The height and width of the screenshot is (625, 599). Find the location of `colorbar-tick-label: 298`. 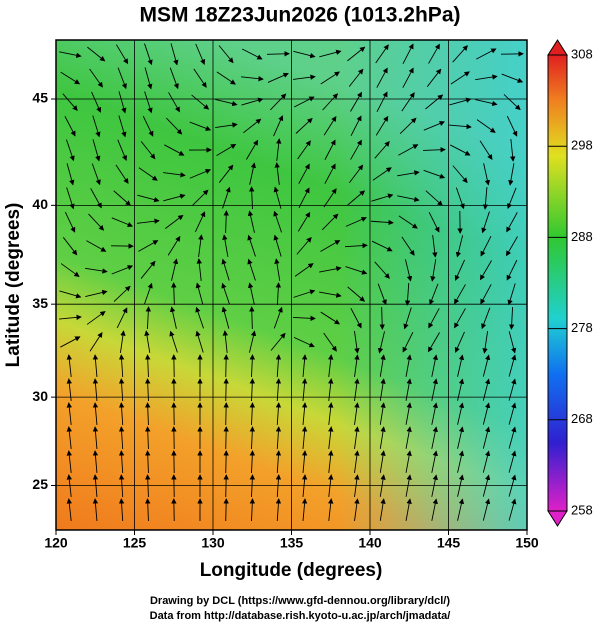

colorbar-tick-label: 298 is located at coordinates (582, 145).